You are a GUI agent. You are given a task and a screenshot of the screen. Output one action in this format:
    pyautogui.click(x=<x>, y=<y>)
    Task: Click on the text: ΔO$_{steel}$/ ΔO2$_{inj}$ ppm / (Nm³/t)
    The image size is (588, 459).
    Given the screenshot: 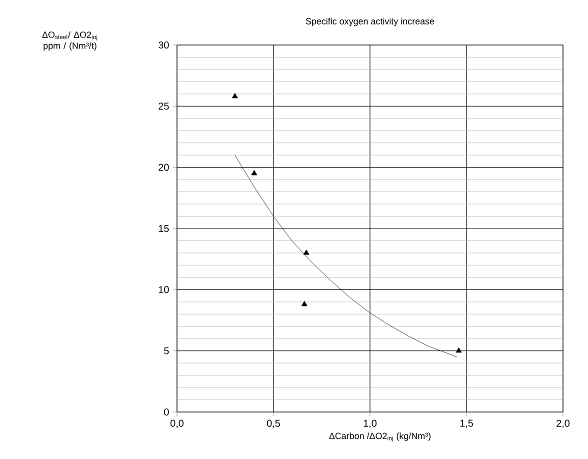 What is the action you would take?
    pyautogui.click(x=70, y=41)
    